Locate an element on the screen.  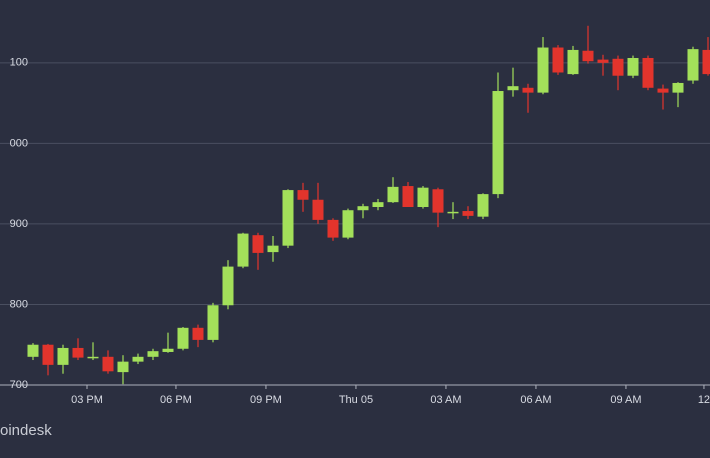
x-tick-label: 12 is located at coordinates (704, 400).